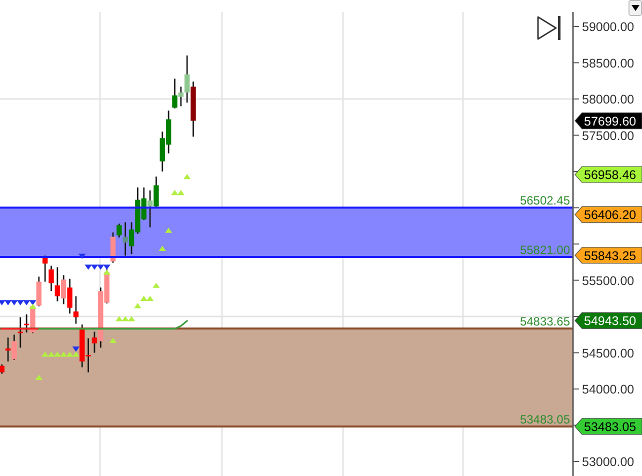 The height and width of the screenshot is (476, 642). I want to click on ref-line-label: 53483.05, so click(545, 419).